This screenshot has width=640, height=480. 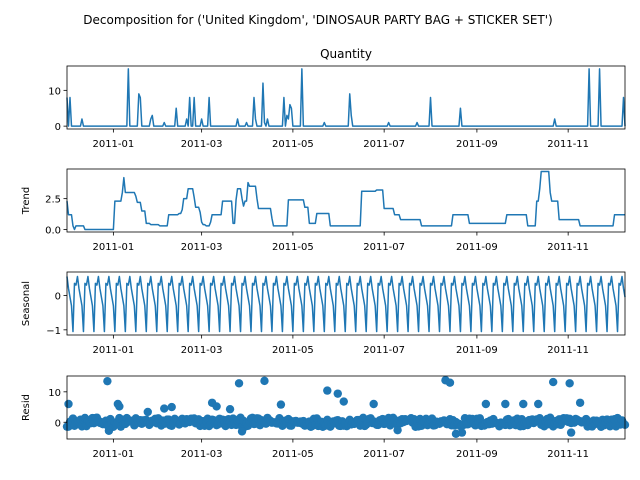 I want to click on panel-title: Quantity, so click(x=346, y=54).